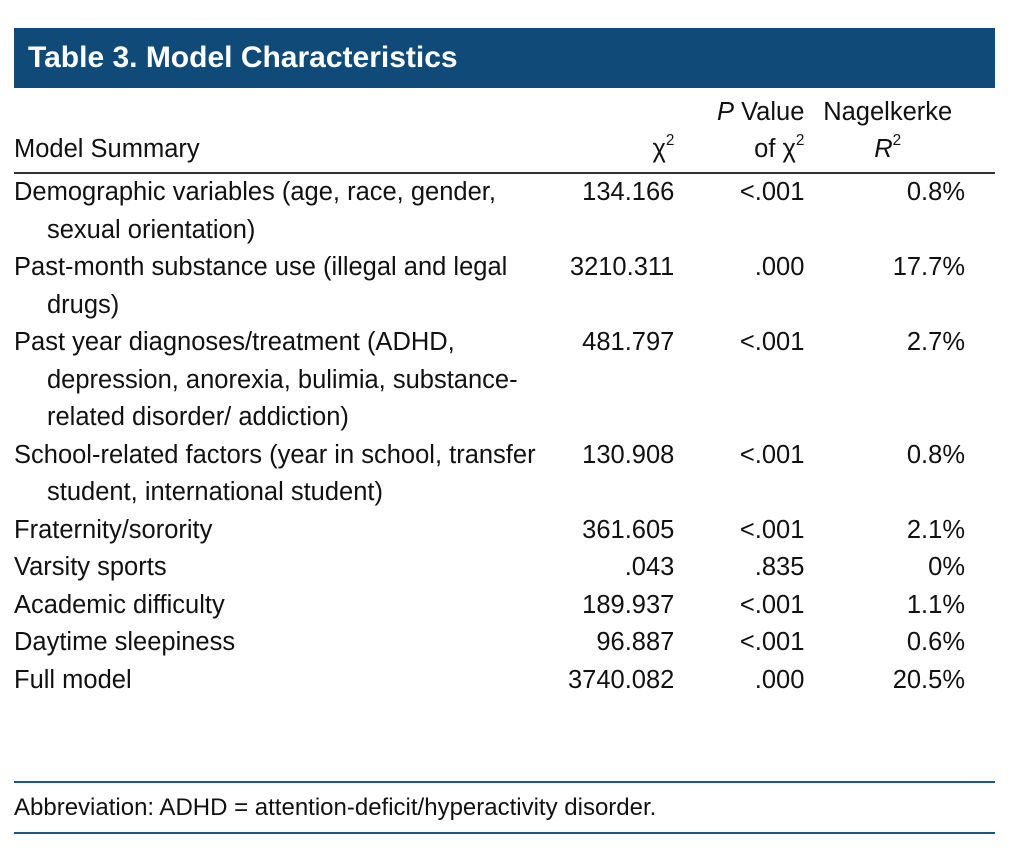 The width and height of the screenshot is (1024, 857). Describe the element at coordinates (607, 149) in the screenshot. I see `header-line: χ2` at that location.